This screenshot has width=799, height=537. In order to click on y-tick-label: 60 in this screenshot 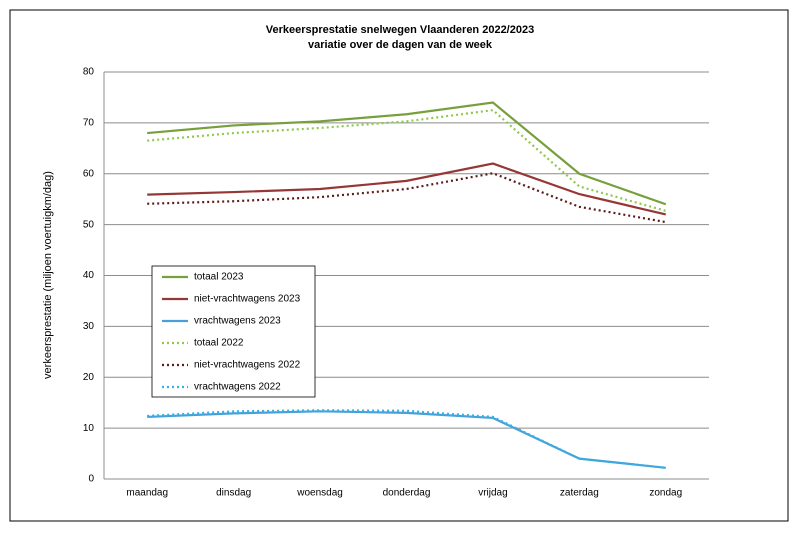, I will do `click(89, 173)`.